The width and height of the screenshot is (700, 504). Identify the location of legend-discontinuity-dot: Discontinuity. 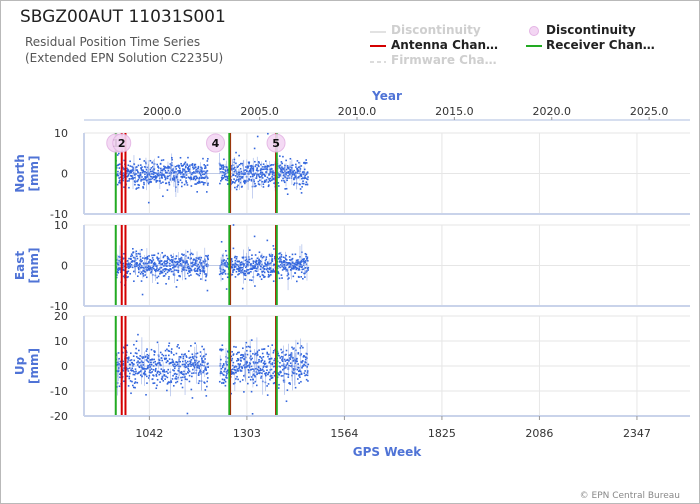
(591, 30).